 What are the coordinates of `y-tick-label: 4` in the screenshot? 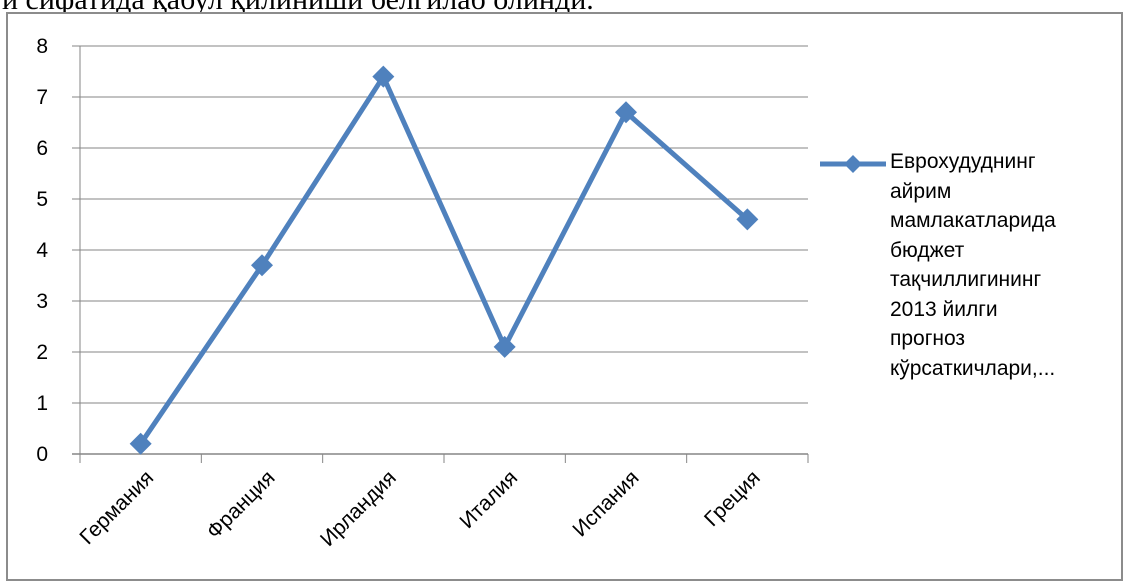 It's located at (42, 250).